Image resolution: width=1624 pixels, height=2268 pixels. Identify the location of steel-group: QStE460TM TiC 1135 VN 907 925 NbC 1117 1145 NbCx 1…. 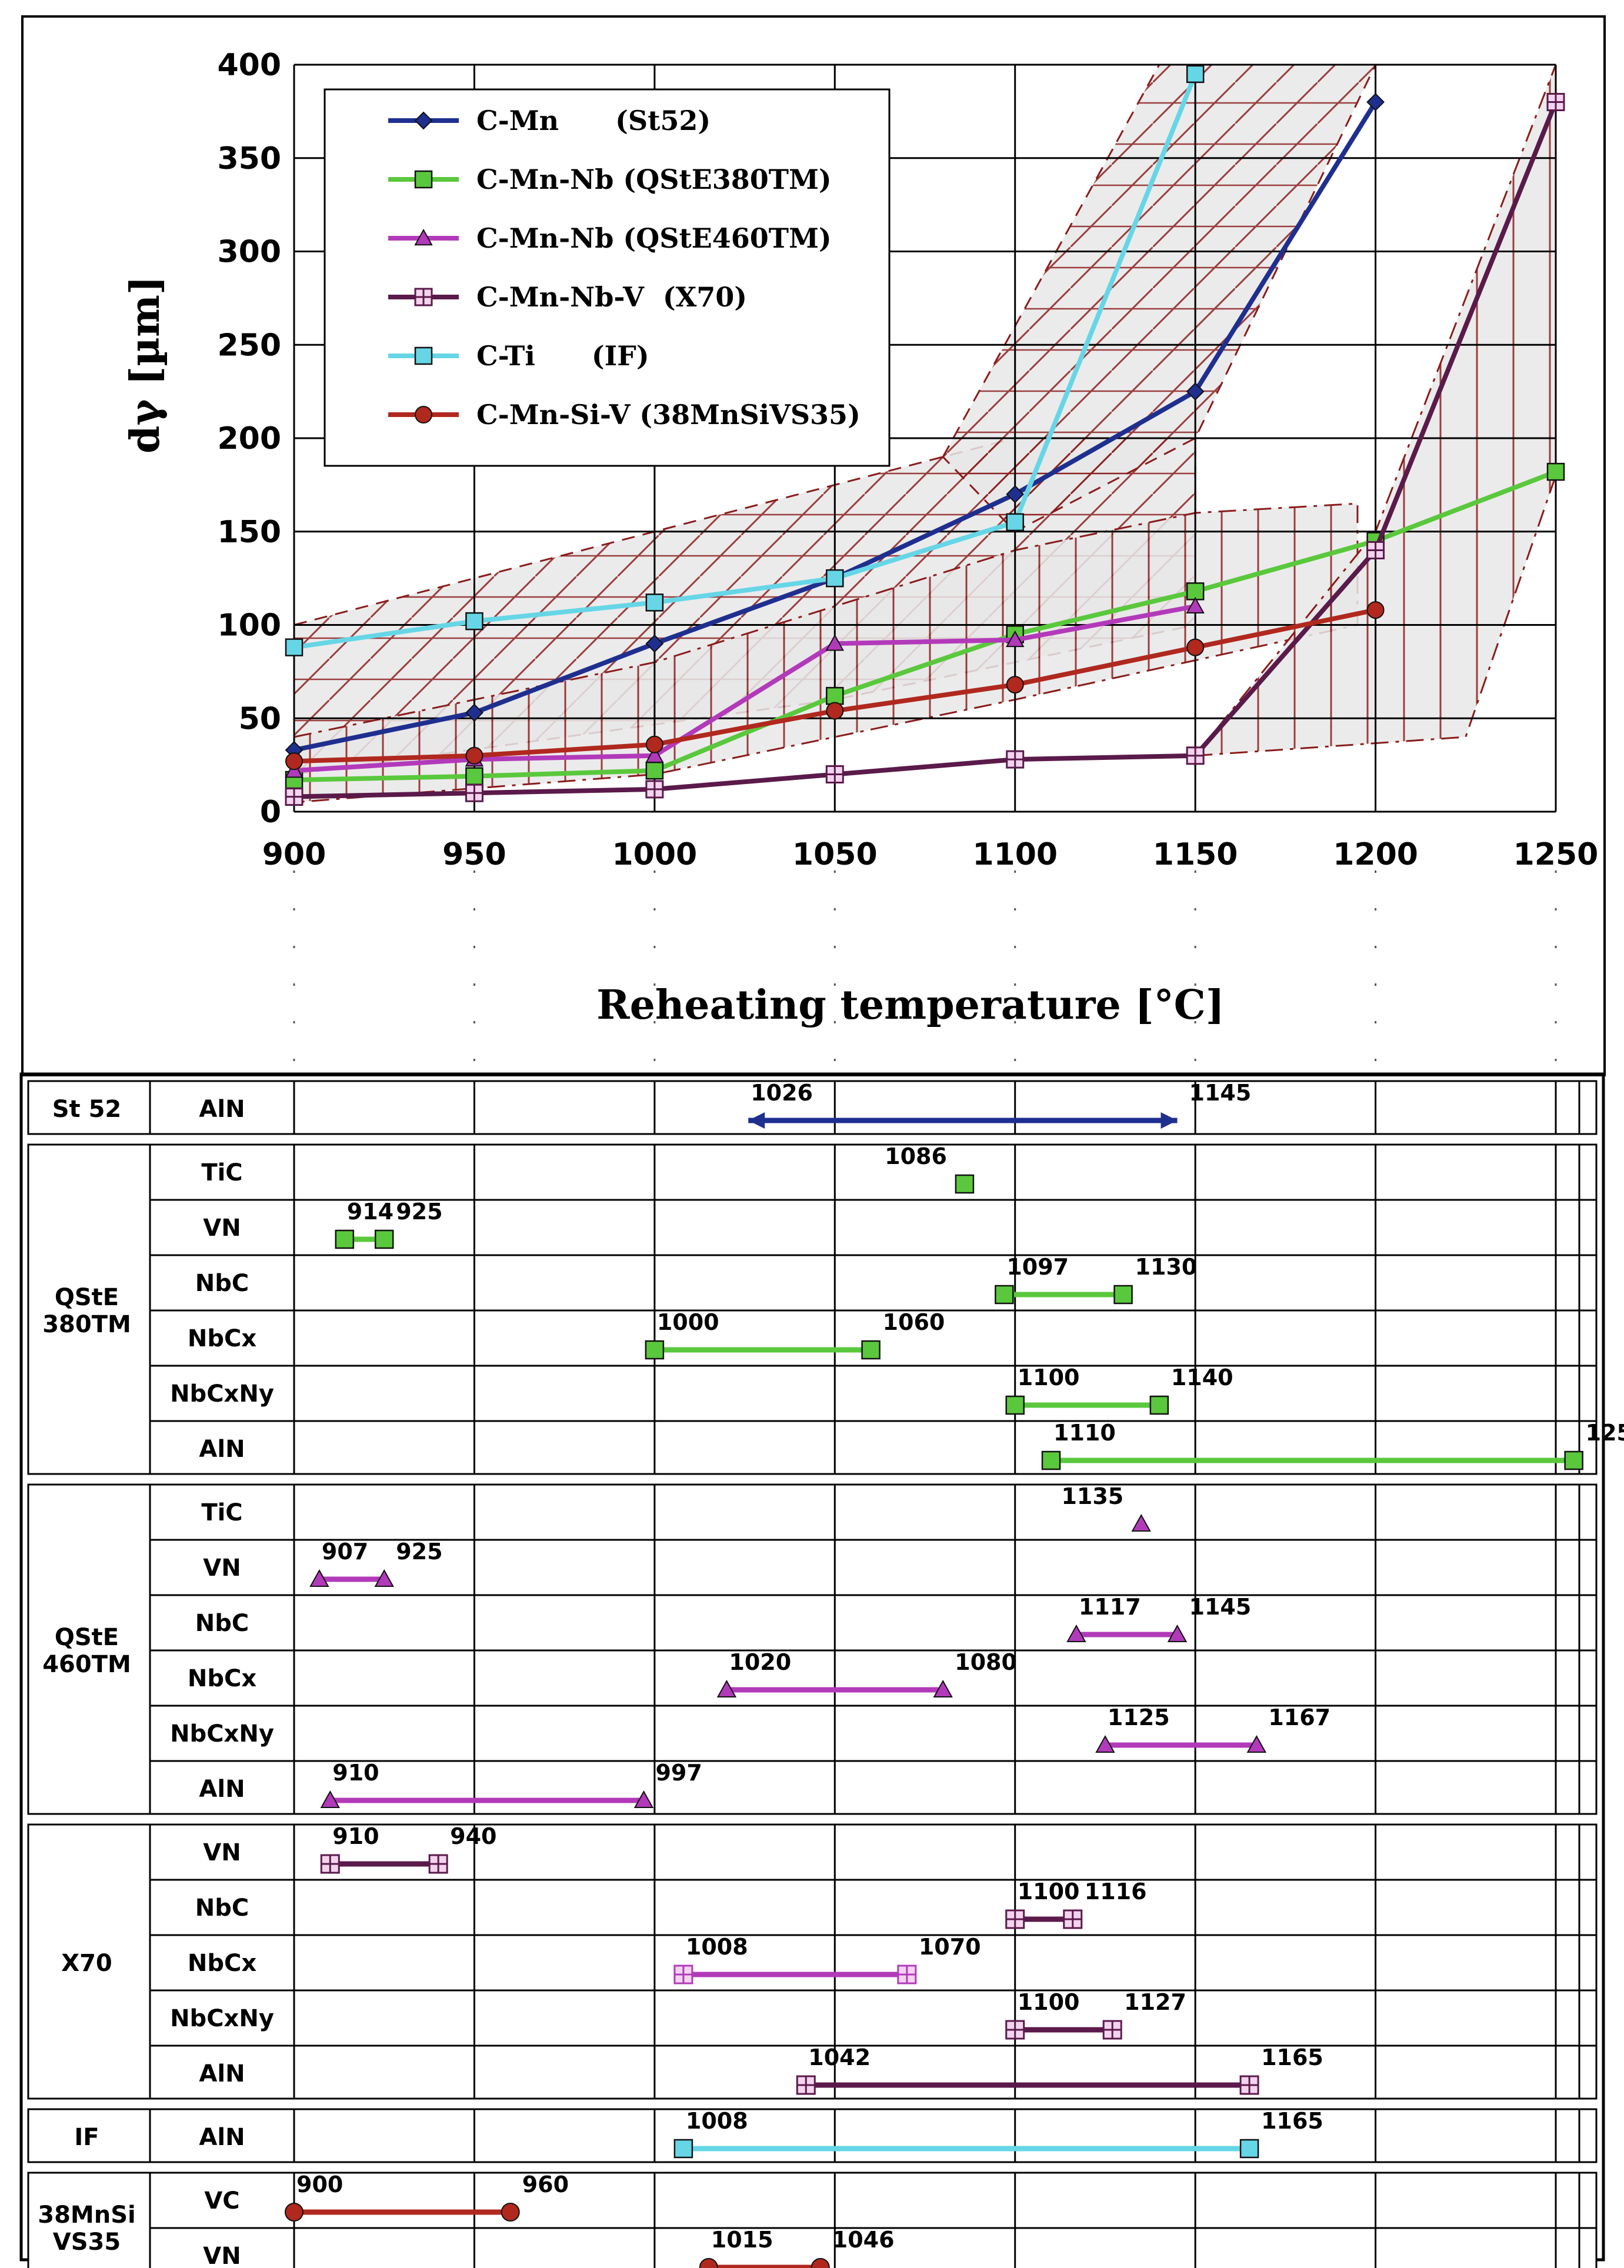
(812, 1649).